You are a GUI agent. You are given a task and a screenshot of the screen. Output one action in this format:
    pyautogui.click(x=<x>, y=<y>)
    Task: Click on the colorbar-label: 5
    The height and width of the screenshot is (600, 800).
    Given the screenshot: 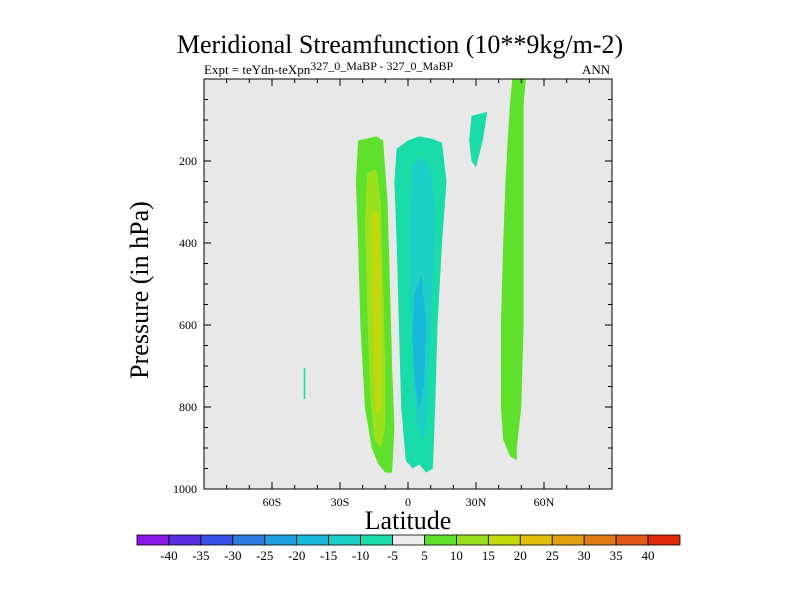 What is the action you would take?
    pyautogui.click(x=424, y=555)
    